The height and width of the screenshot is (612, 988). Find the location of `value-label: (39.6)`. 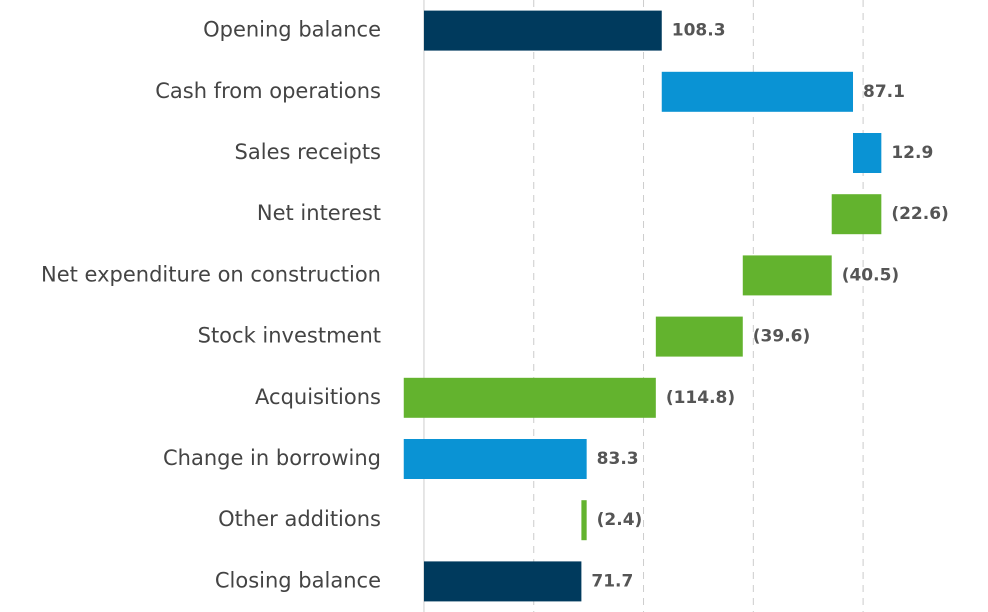

value-label: (39.6) is located at coordinates (781, 337).